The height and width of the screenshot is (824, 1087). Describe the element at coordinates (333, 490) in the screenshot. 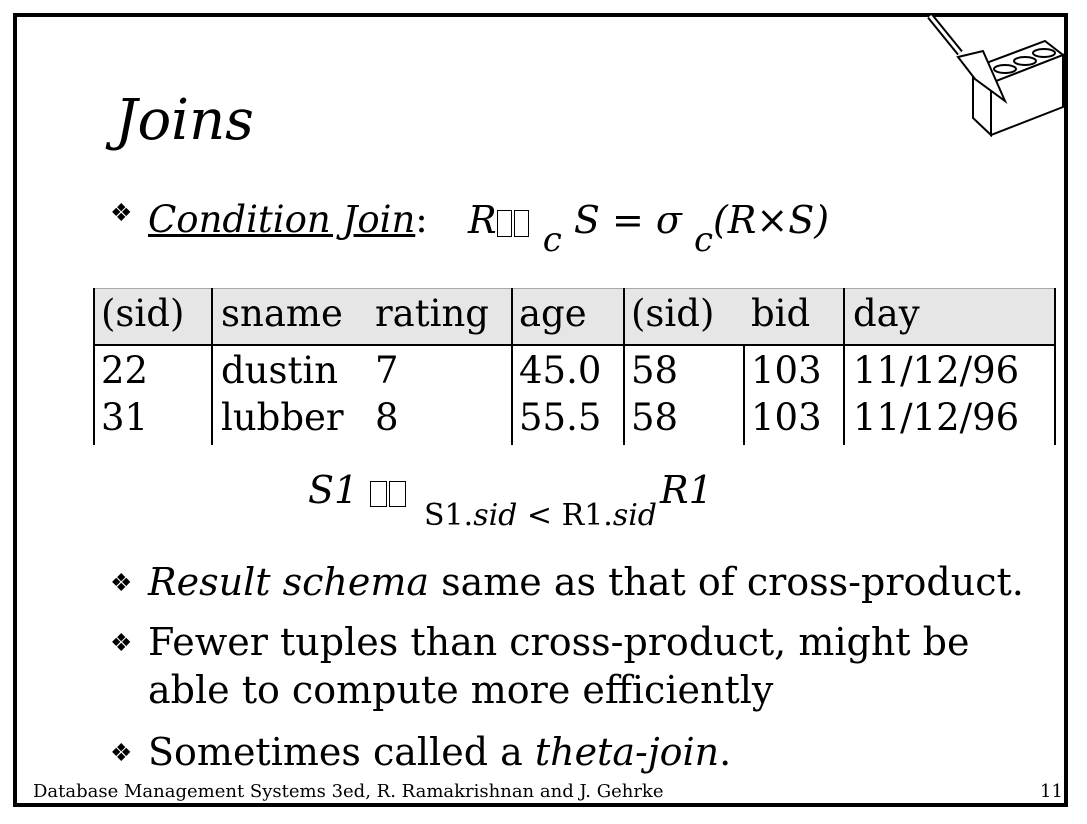

I see `example-left: S1` at that location.